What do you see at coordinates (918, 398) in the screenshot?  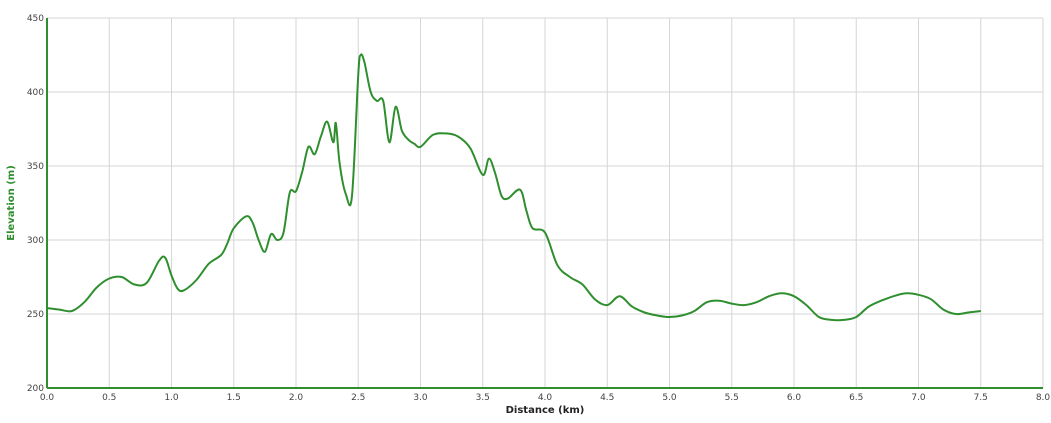 I see `x-tick-label: 7.0` at bounding box center [918, 398].